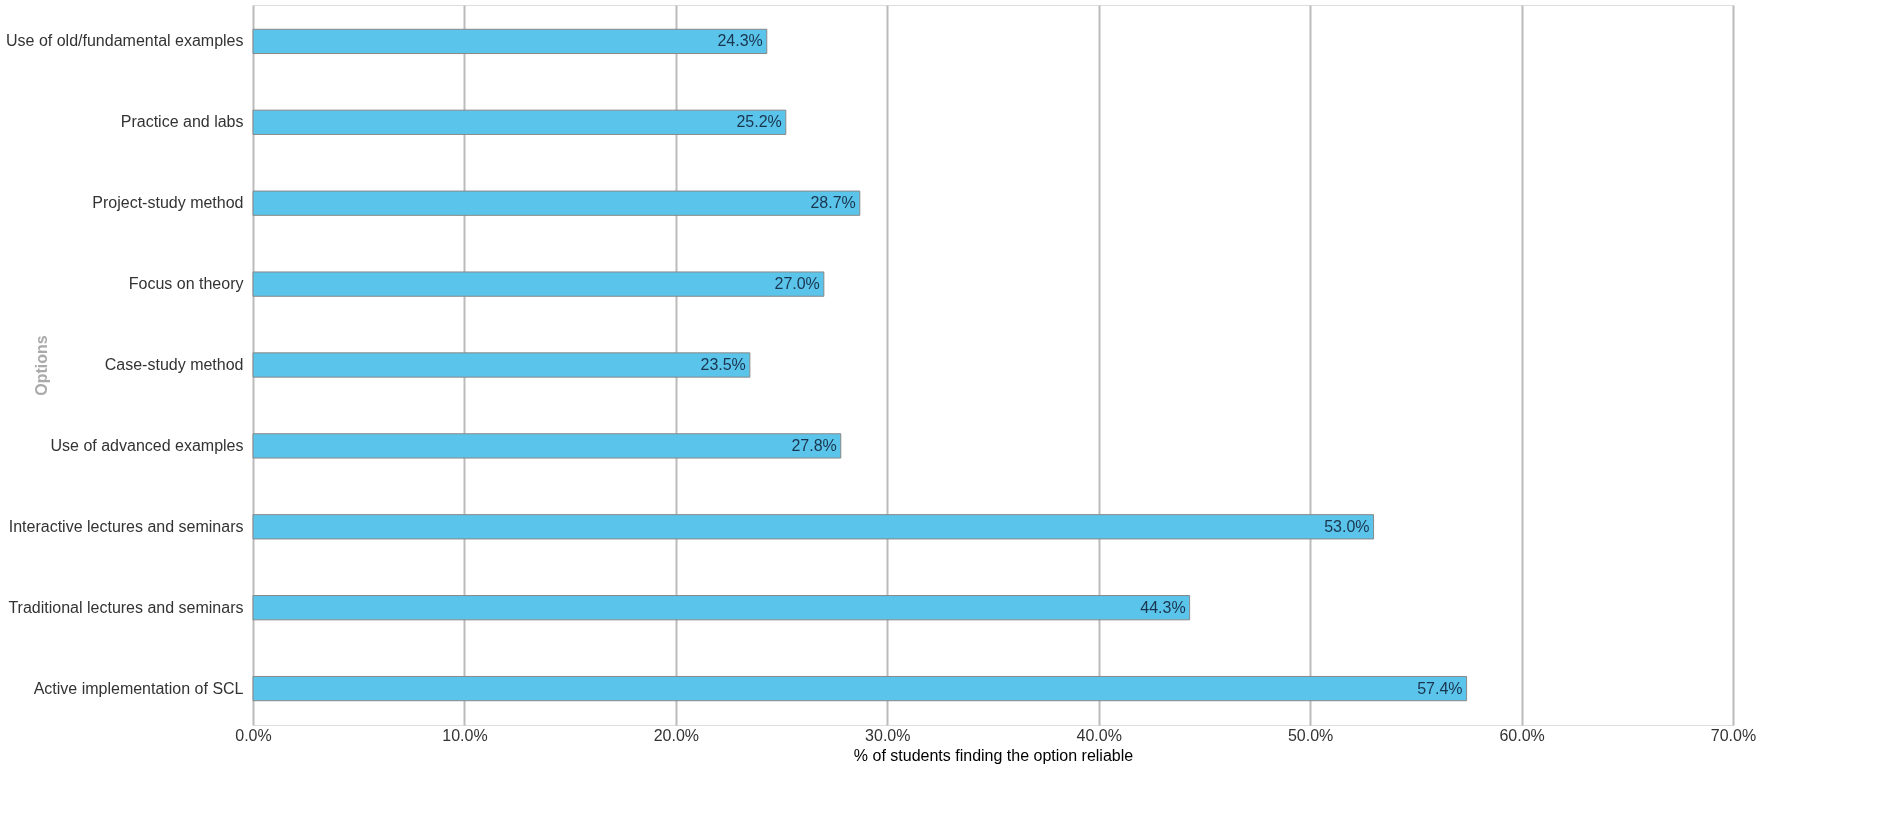  What do you see at coordinates (993, 755) in the screenshot?
I see `x-axis-title: % of students finding the option reliable` at bounding box center [993, 755].